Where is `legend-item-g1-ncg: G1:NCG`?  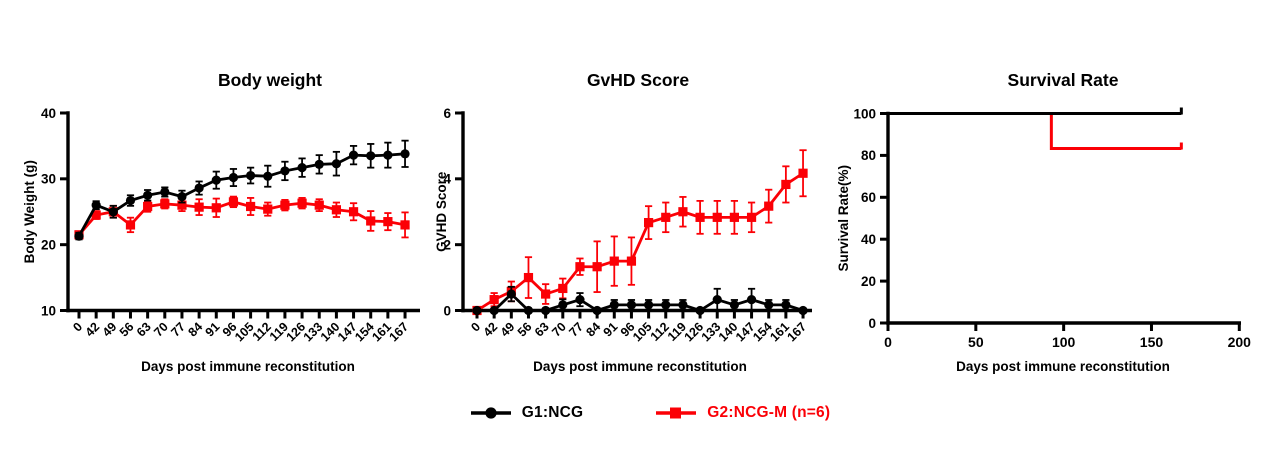 legend-item-g1-ncg: G1:NCG is located at coordinates (526, 413).